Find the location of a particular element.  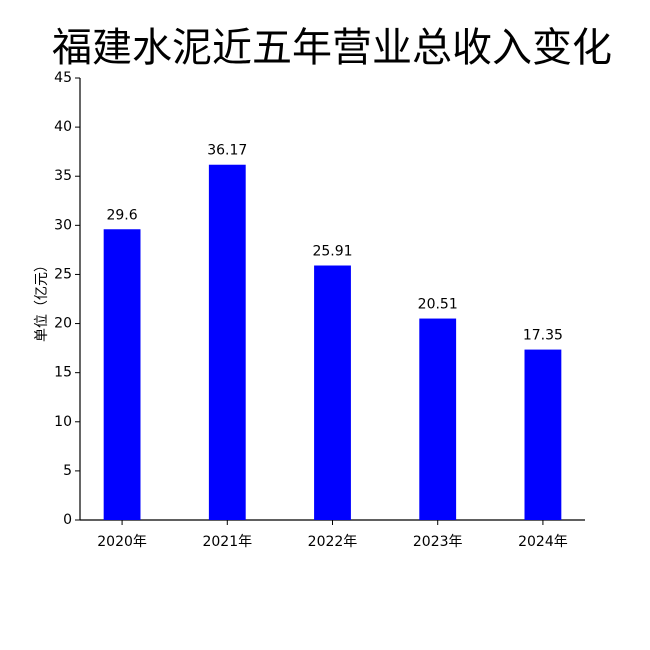

y-tick-label: 15 is located at coordinates (63, 373).